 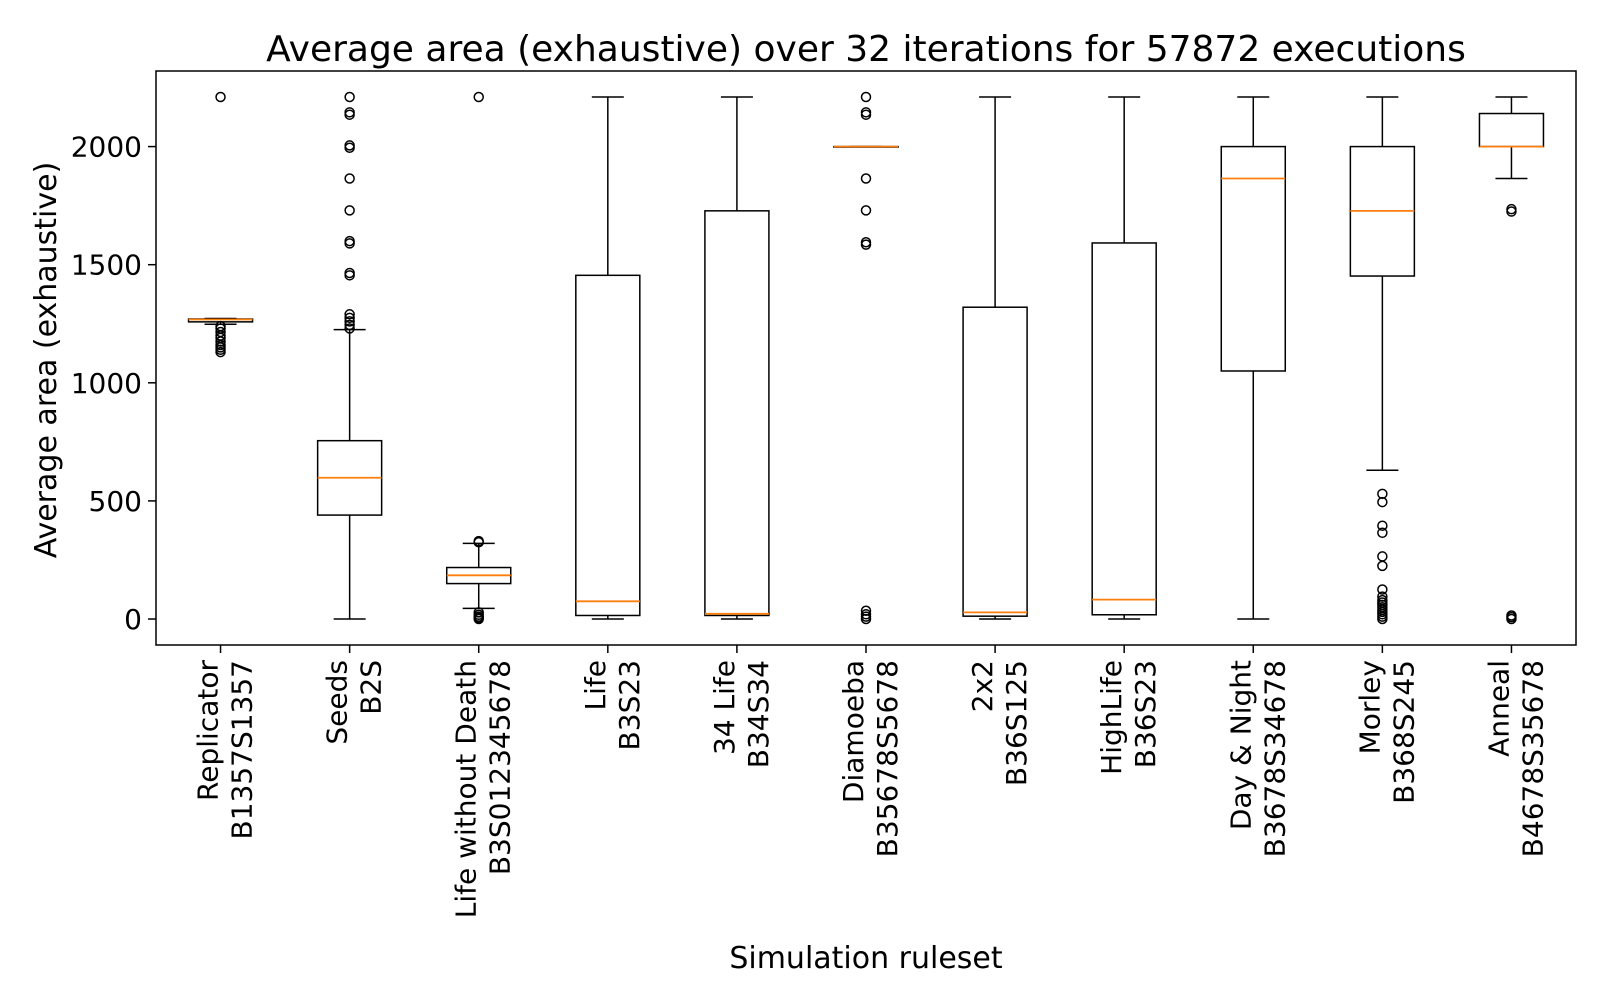 I want to click on x-tick-label-name: Seeds, so click(x=337, y=702).